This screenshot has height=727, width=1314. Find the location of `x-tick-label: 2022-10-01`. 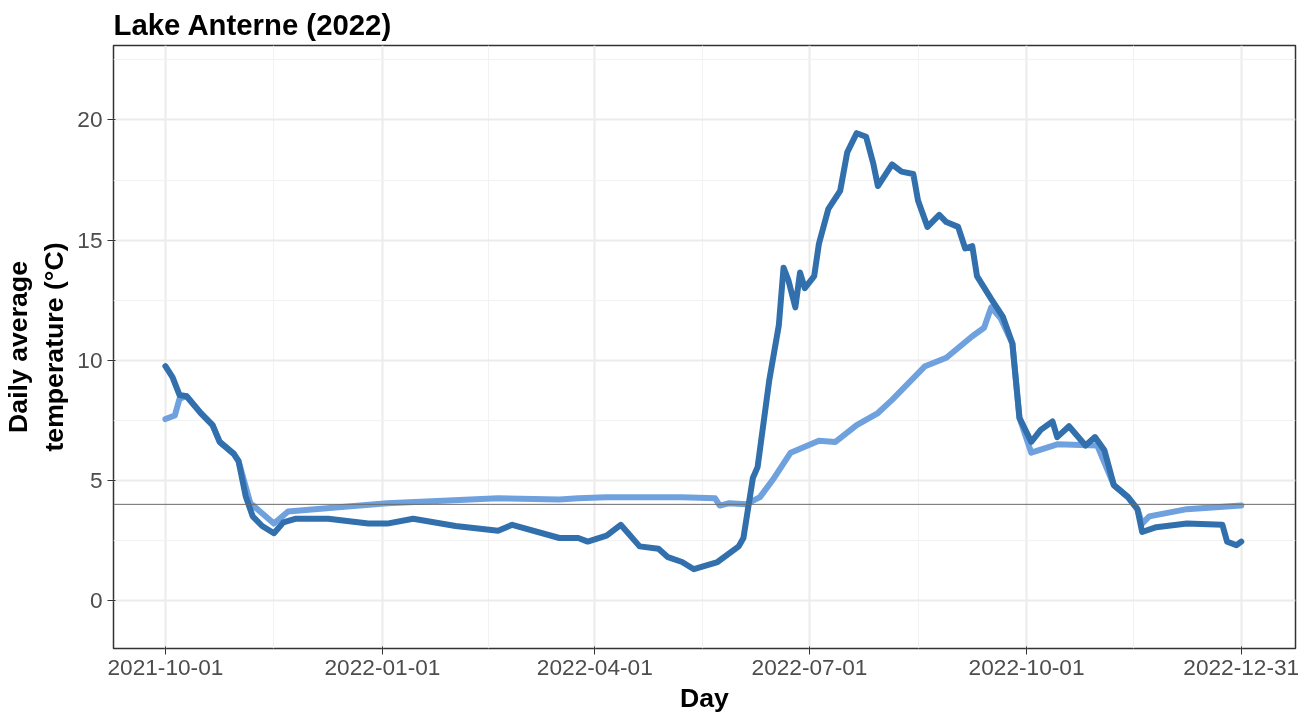

x-tick-label: 2022-10-01 is located at coordinates (1026, 666).